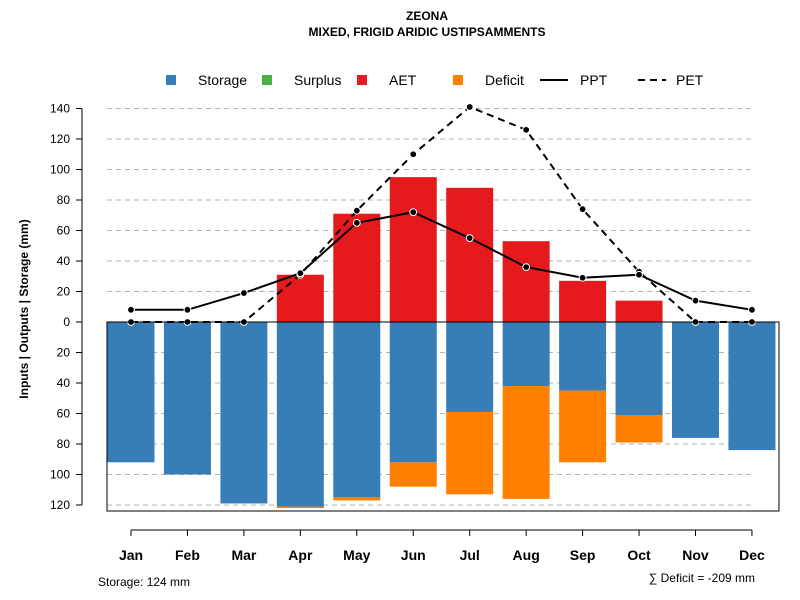 The height and width of the screenshot is (600, 800). What do you see at coordinates (403, 80) in the screenshot?
I see `legend-label: AET` at bounding box center [403, 80].